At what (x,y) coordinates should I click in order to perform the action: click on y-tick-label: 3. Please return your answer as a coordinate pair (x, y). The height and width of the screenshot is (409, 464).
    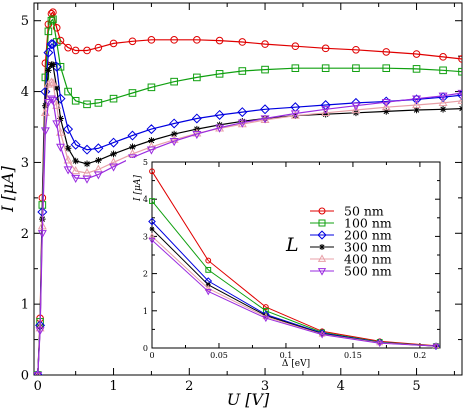
    Looking at the image, I should click on (25, 163).